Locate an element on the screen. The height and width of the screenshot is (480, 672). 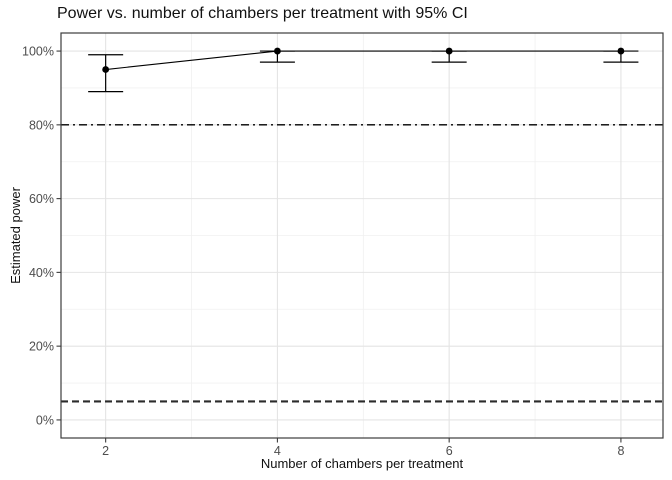
x-tick-label: 6 is located at coordinates (449, 451).